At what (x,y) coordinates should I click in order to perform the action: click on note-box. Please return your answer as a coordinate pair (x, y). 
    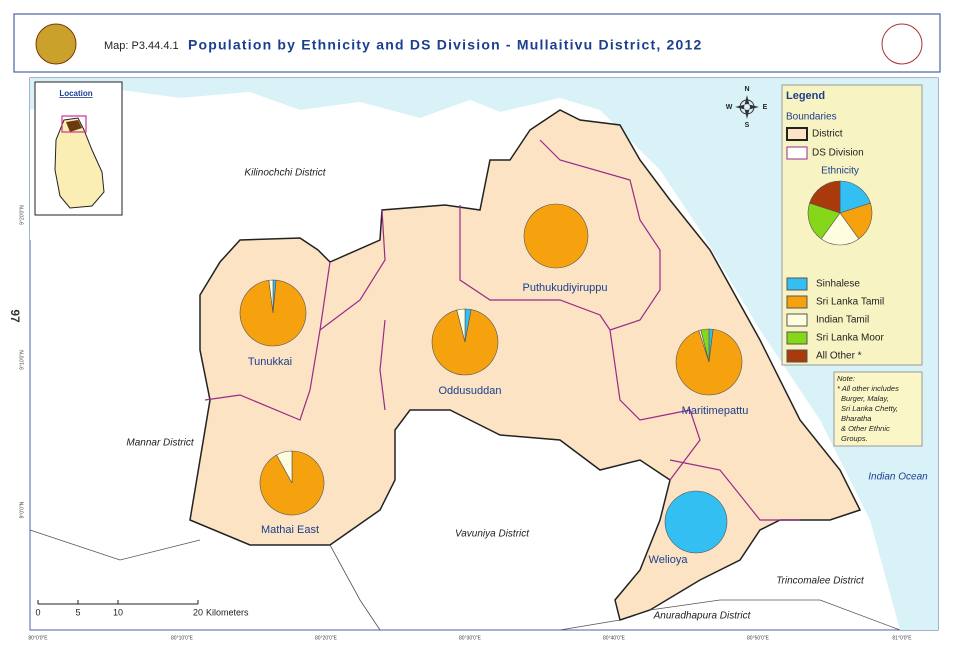
    Looking at the image, I should click on (878, 409).